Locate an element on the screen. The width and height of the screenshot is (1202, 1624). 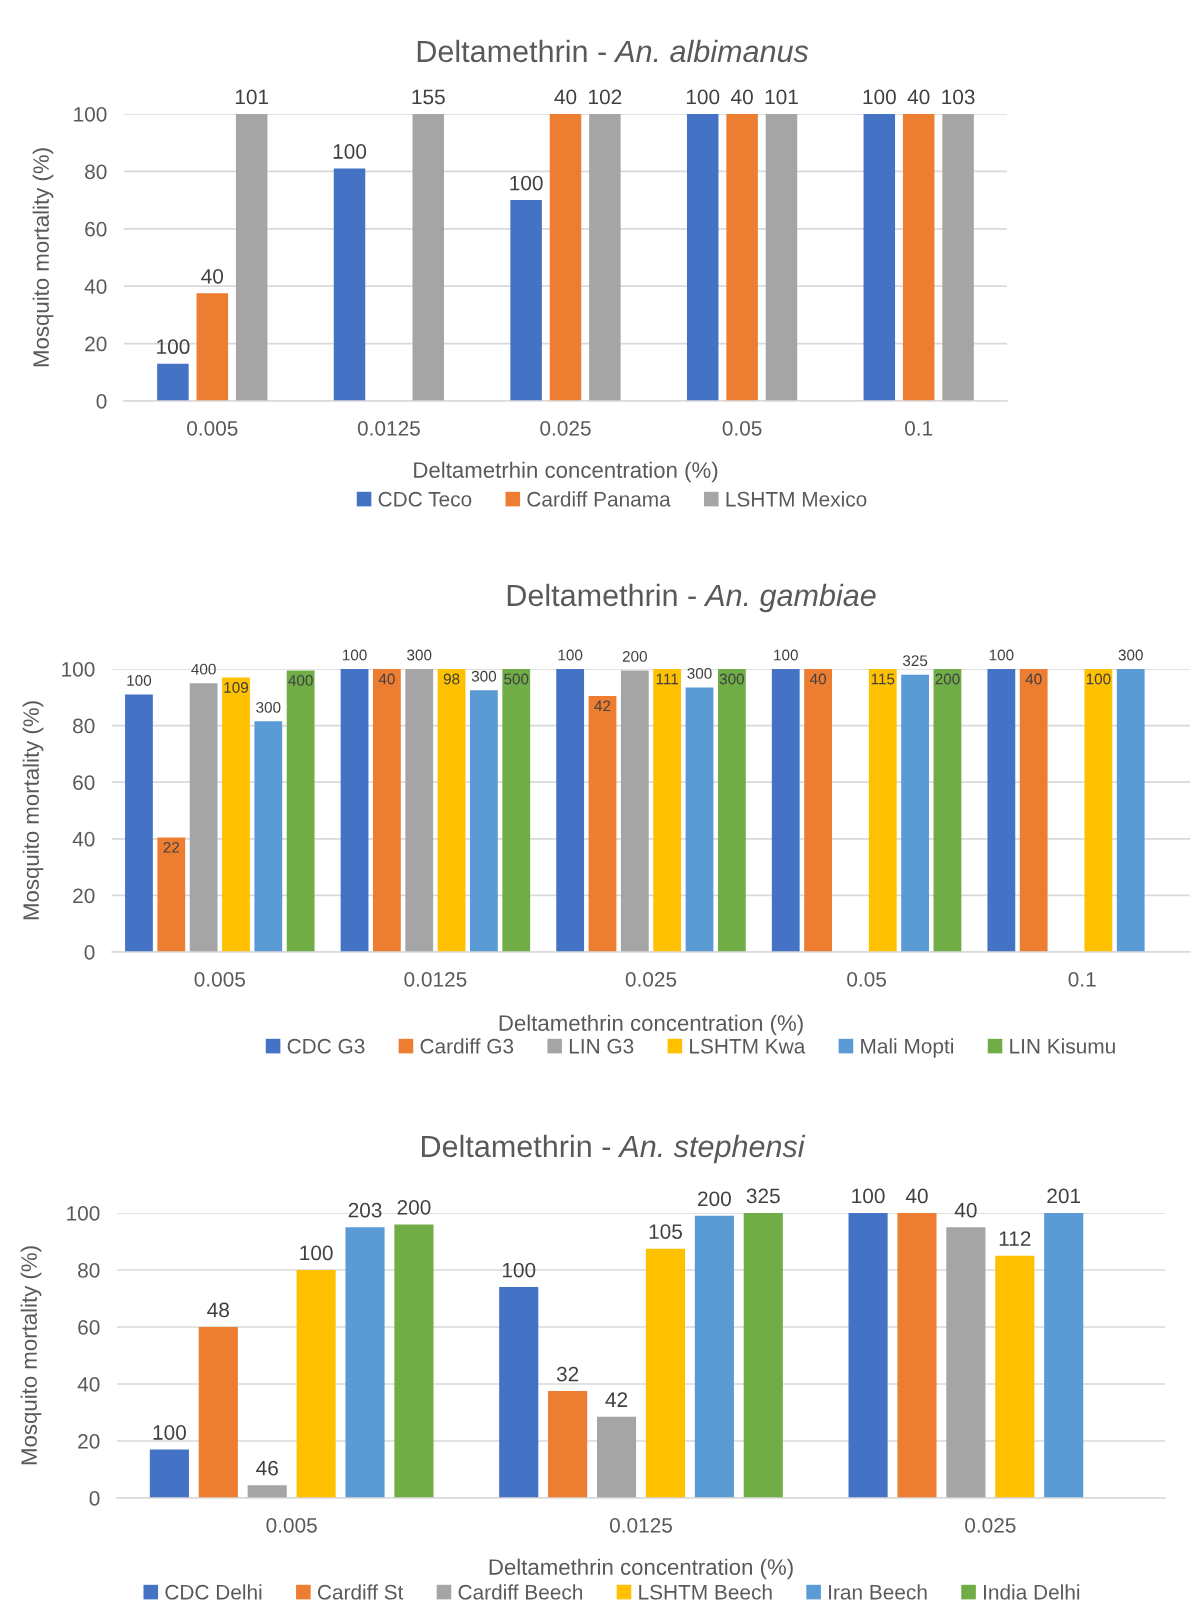
y-tick-label: 0 is located at coordinates (94, 1498).